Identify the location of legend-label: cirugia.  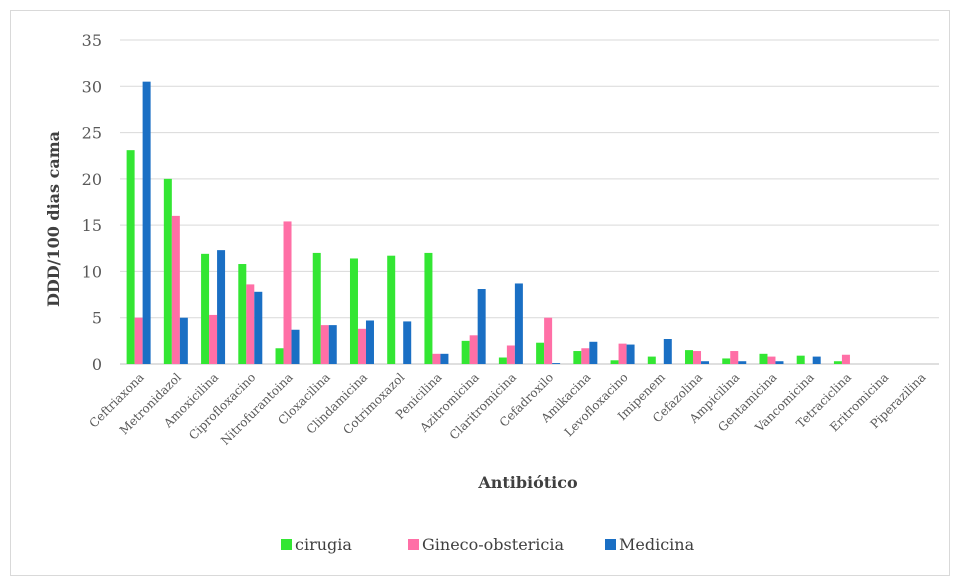
(323, 544).